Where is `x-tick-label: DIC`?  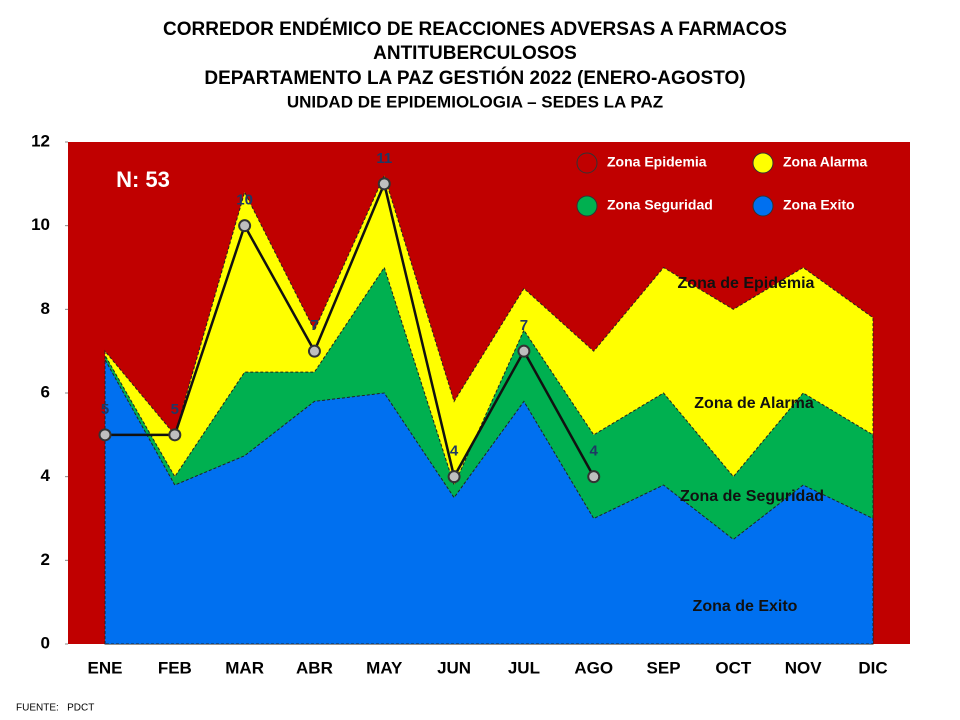 x-tick-label: DIC is located at coordinates (872, 667).